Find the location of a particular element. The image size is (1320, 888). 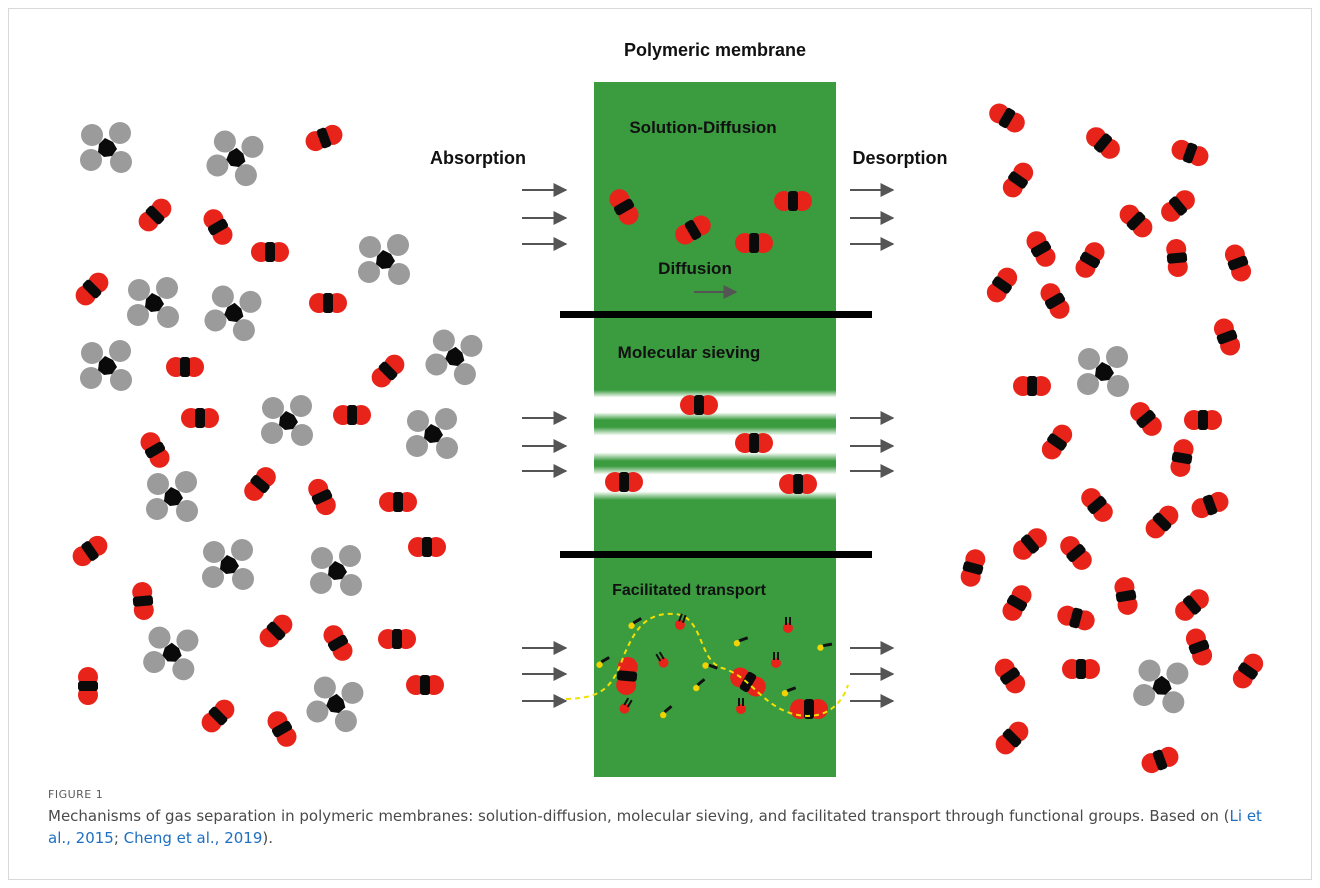

molecular-sieving-label: Molecular sieving is located at coordinates (689, 352).